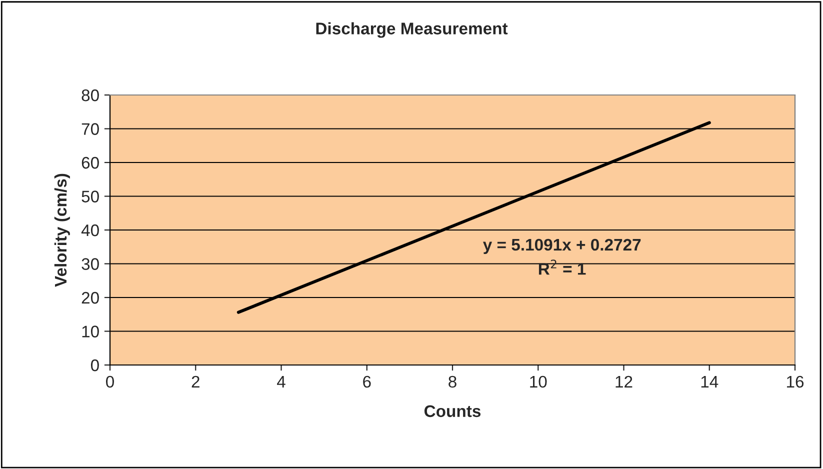 Image resolution: width=823 pixels, height=469 pixels. Describe the element at coordinates (90, 196) in the screenshot. I see `y-tick-label: 50` at that location.